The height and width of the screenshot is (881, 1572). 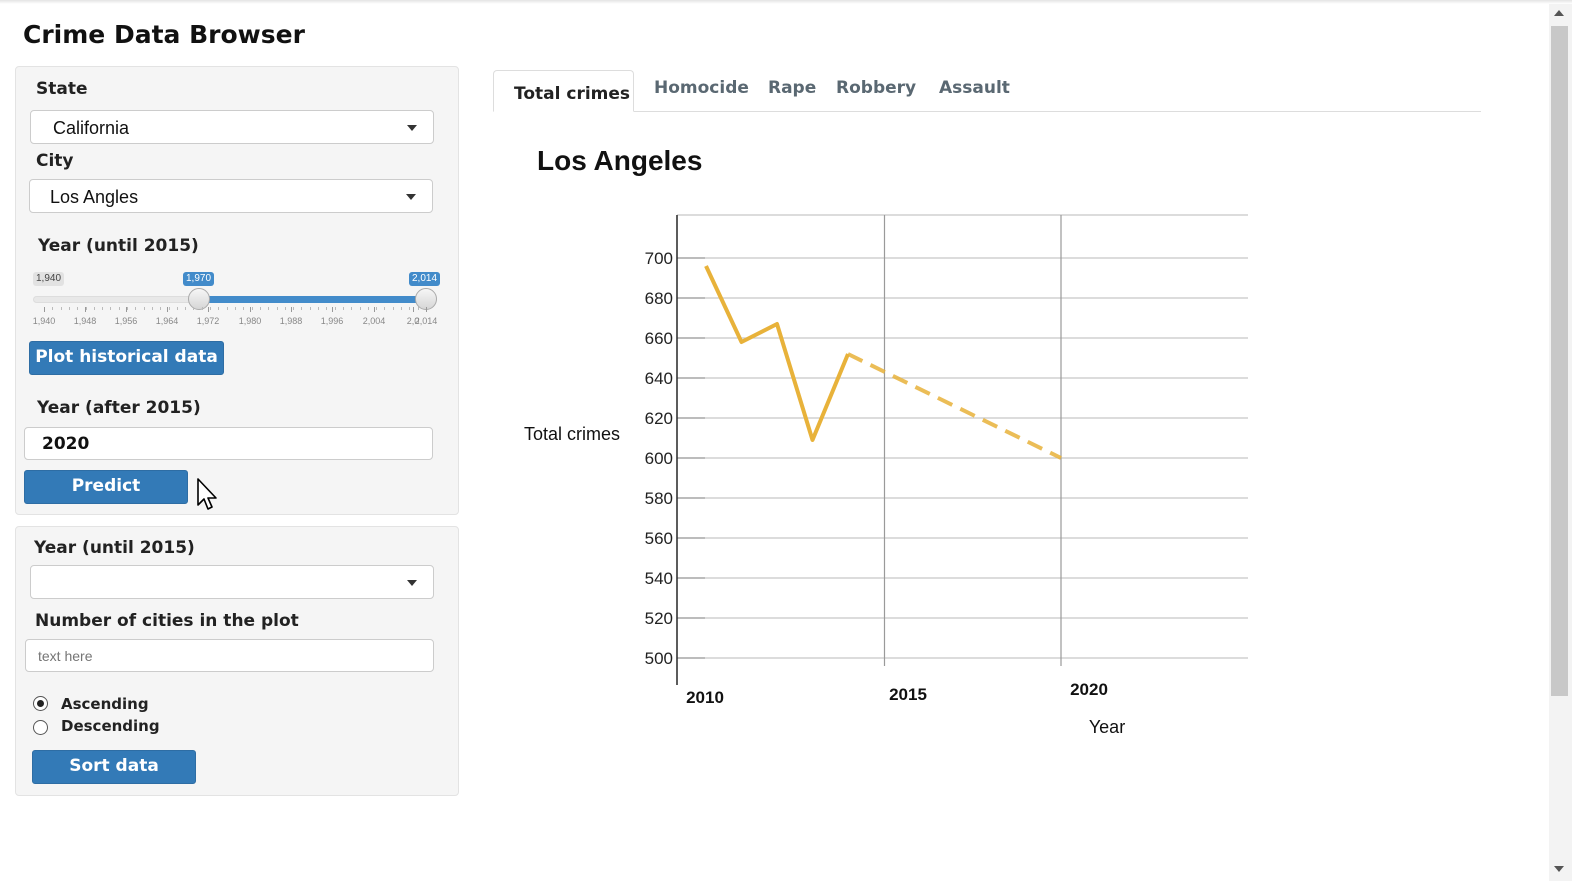 I want to click on y-tick-label: 500, so click(x=659, y=658).